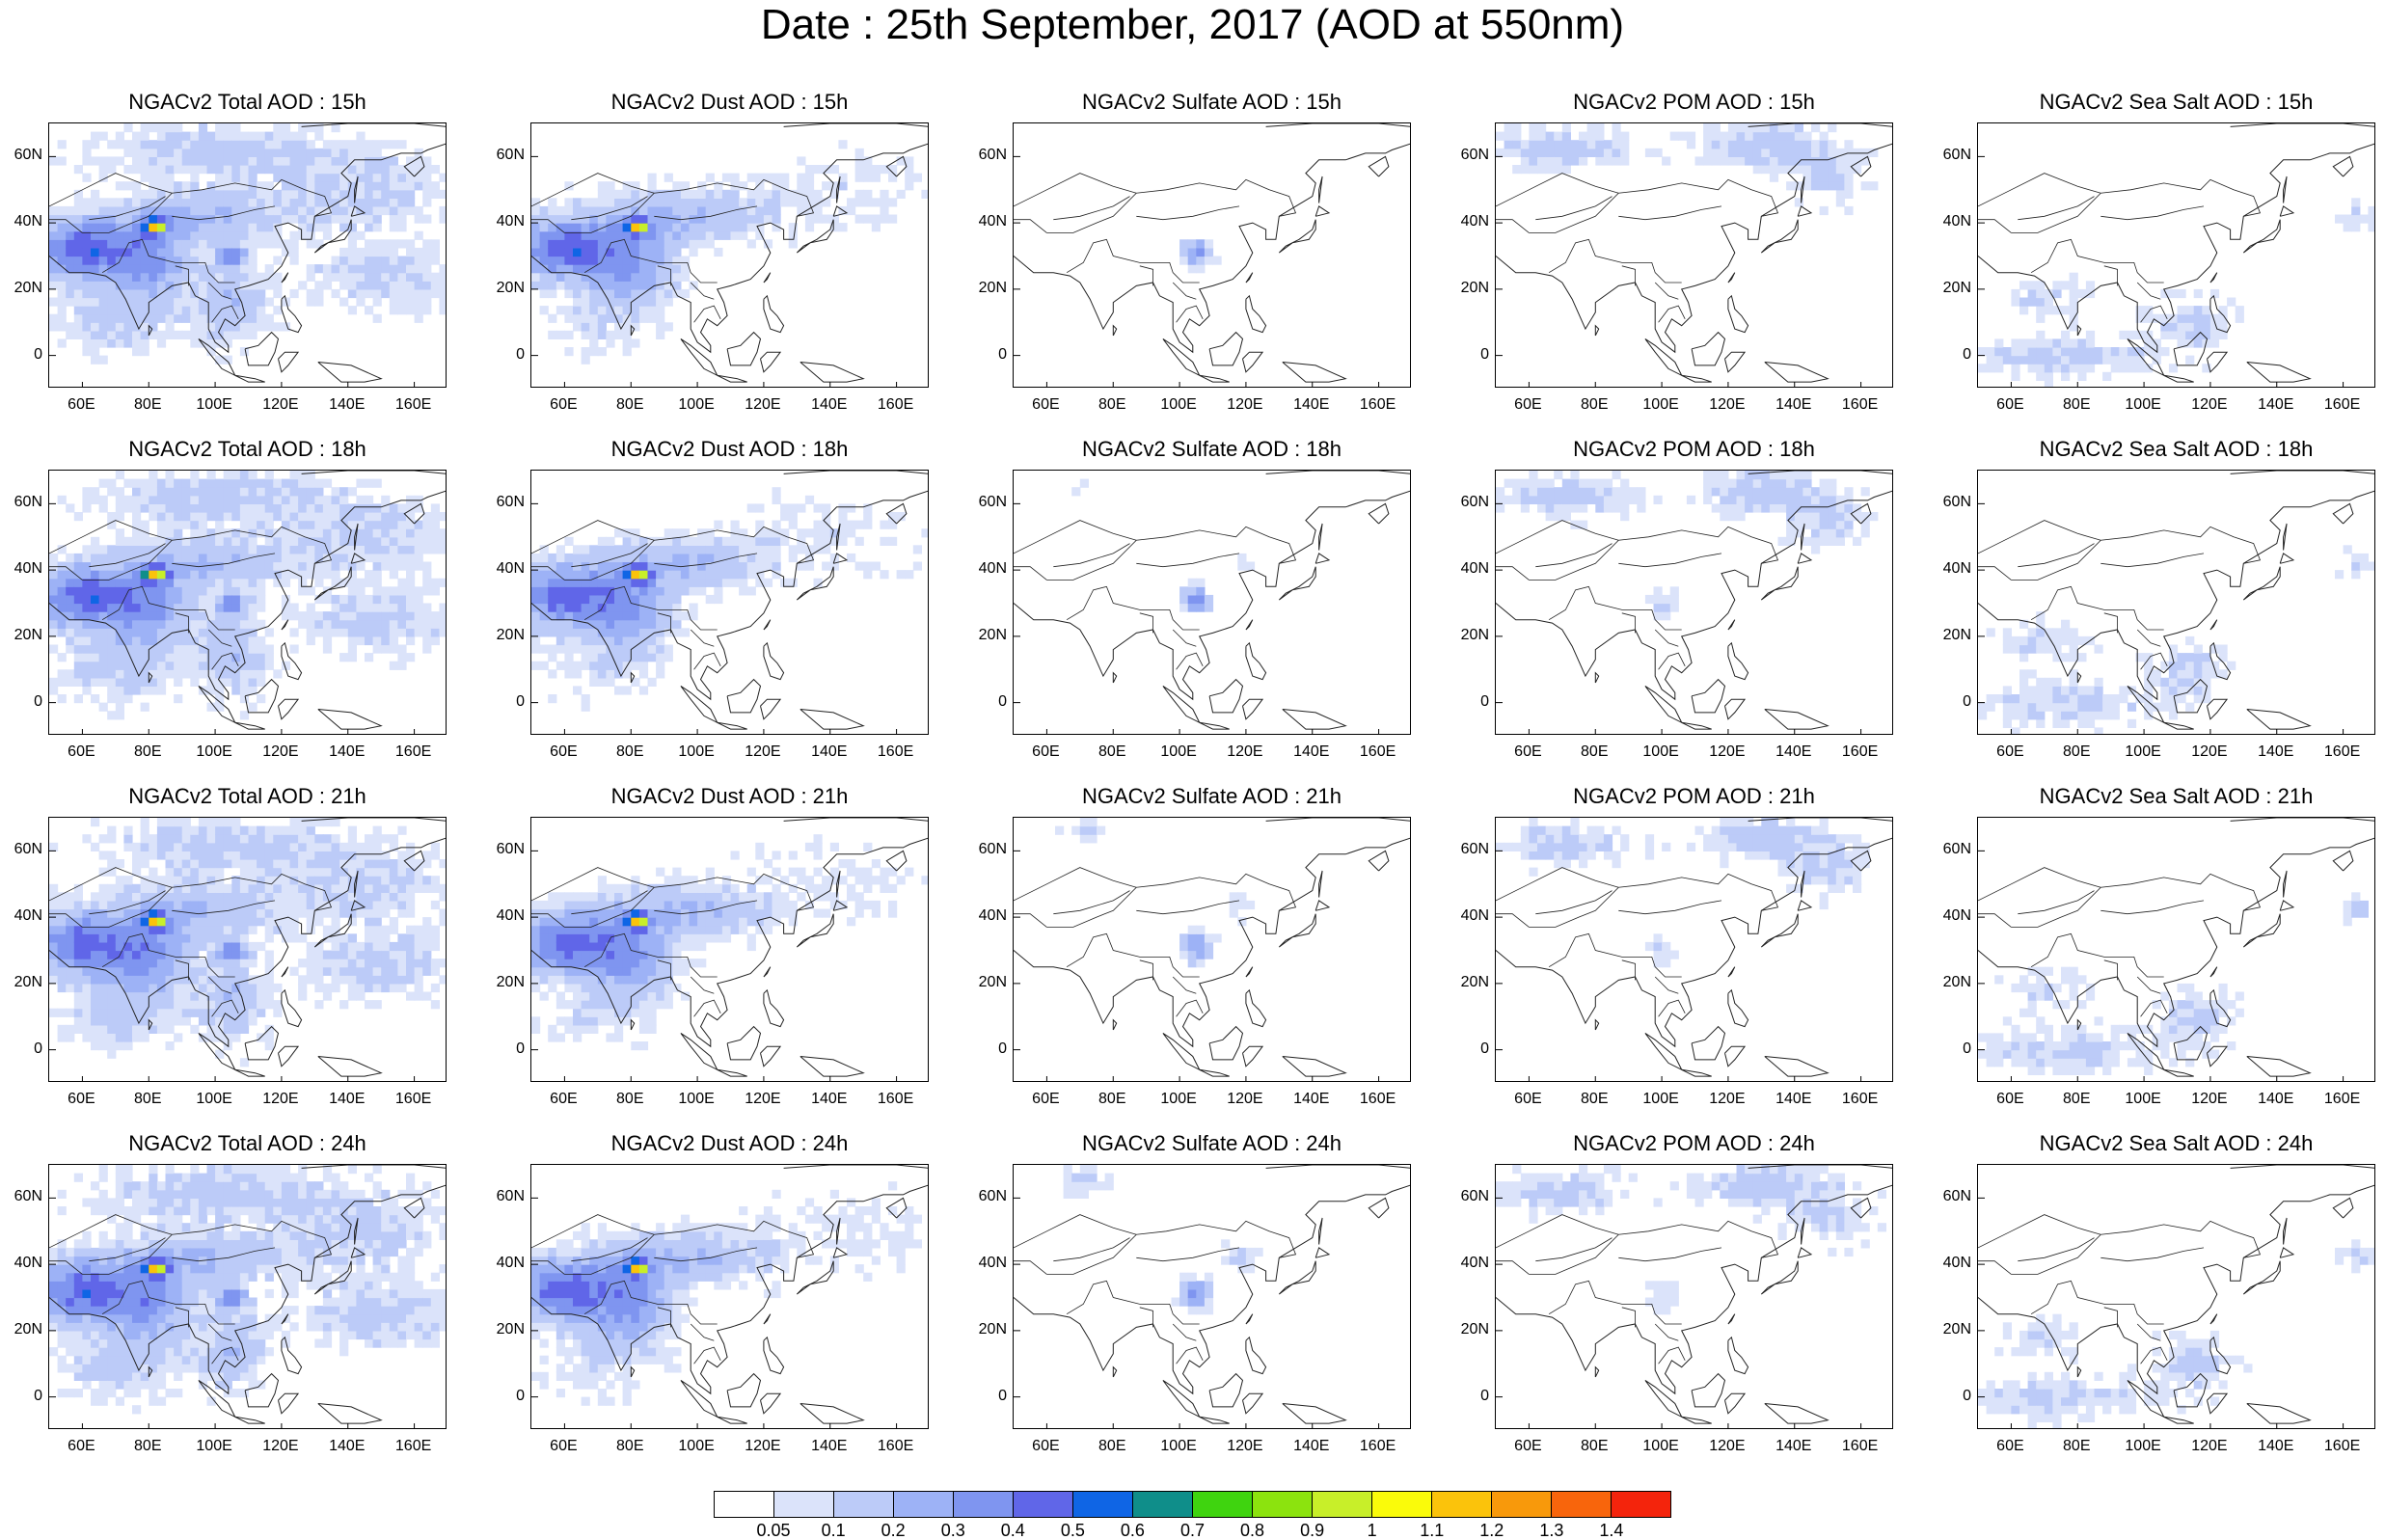 The image size is (2385, 1540). What do you see at coordinates (2039, 537) in the screenshot?
I see `country-border` at bounding box center [2039, 537].